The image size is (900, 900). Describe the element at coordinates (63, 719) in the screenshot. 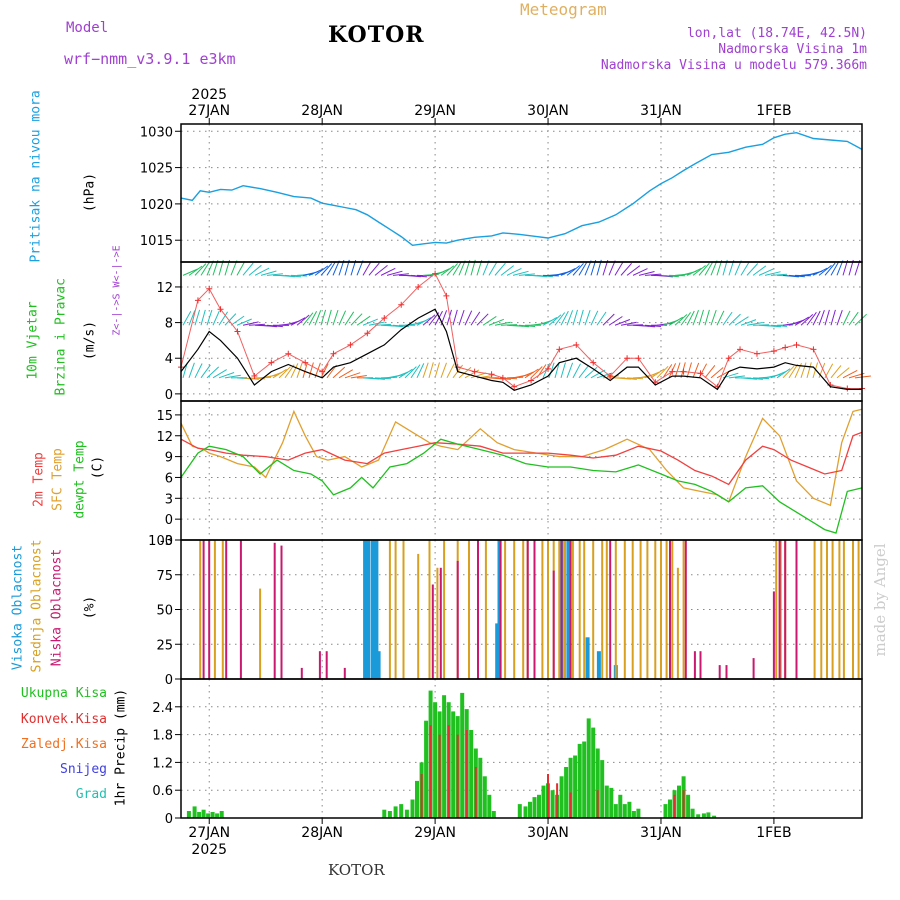

I see `legend-convective: Konvek.Kisa` at that location.